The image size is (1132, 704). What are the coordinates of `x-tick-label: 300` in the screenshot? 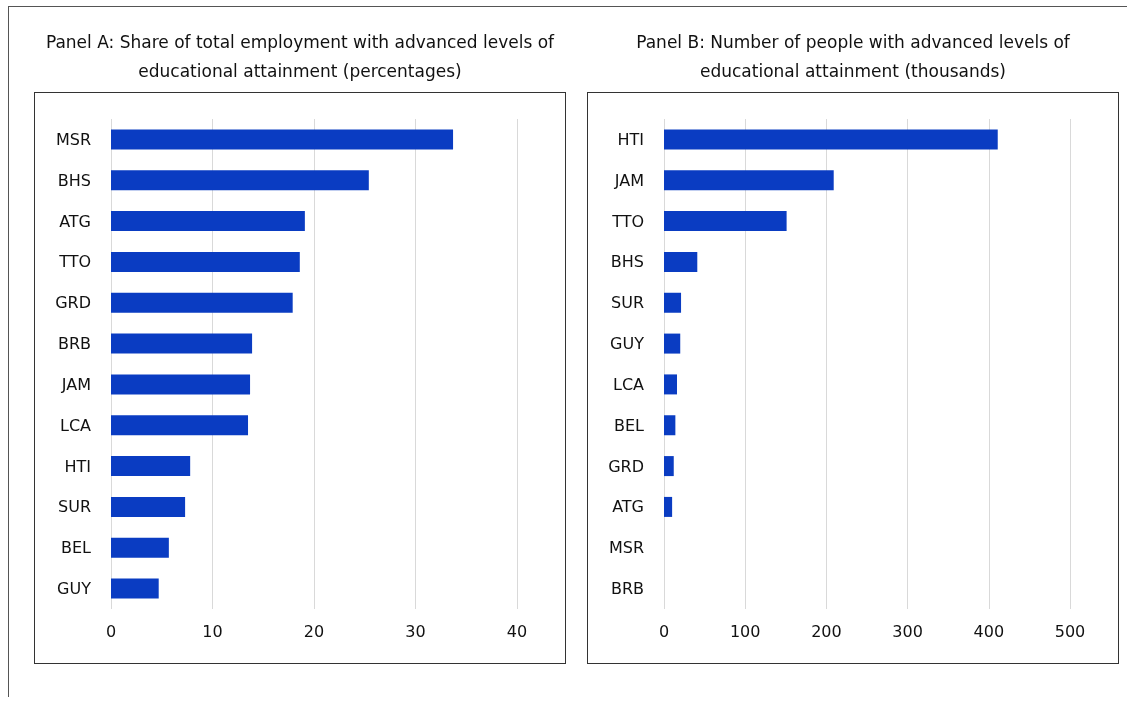 It's located at (907, 631).